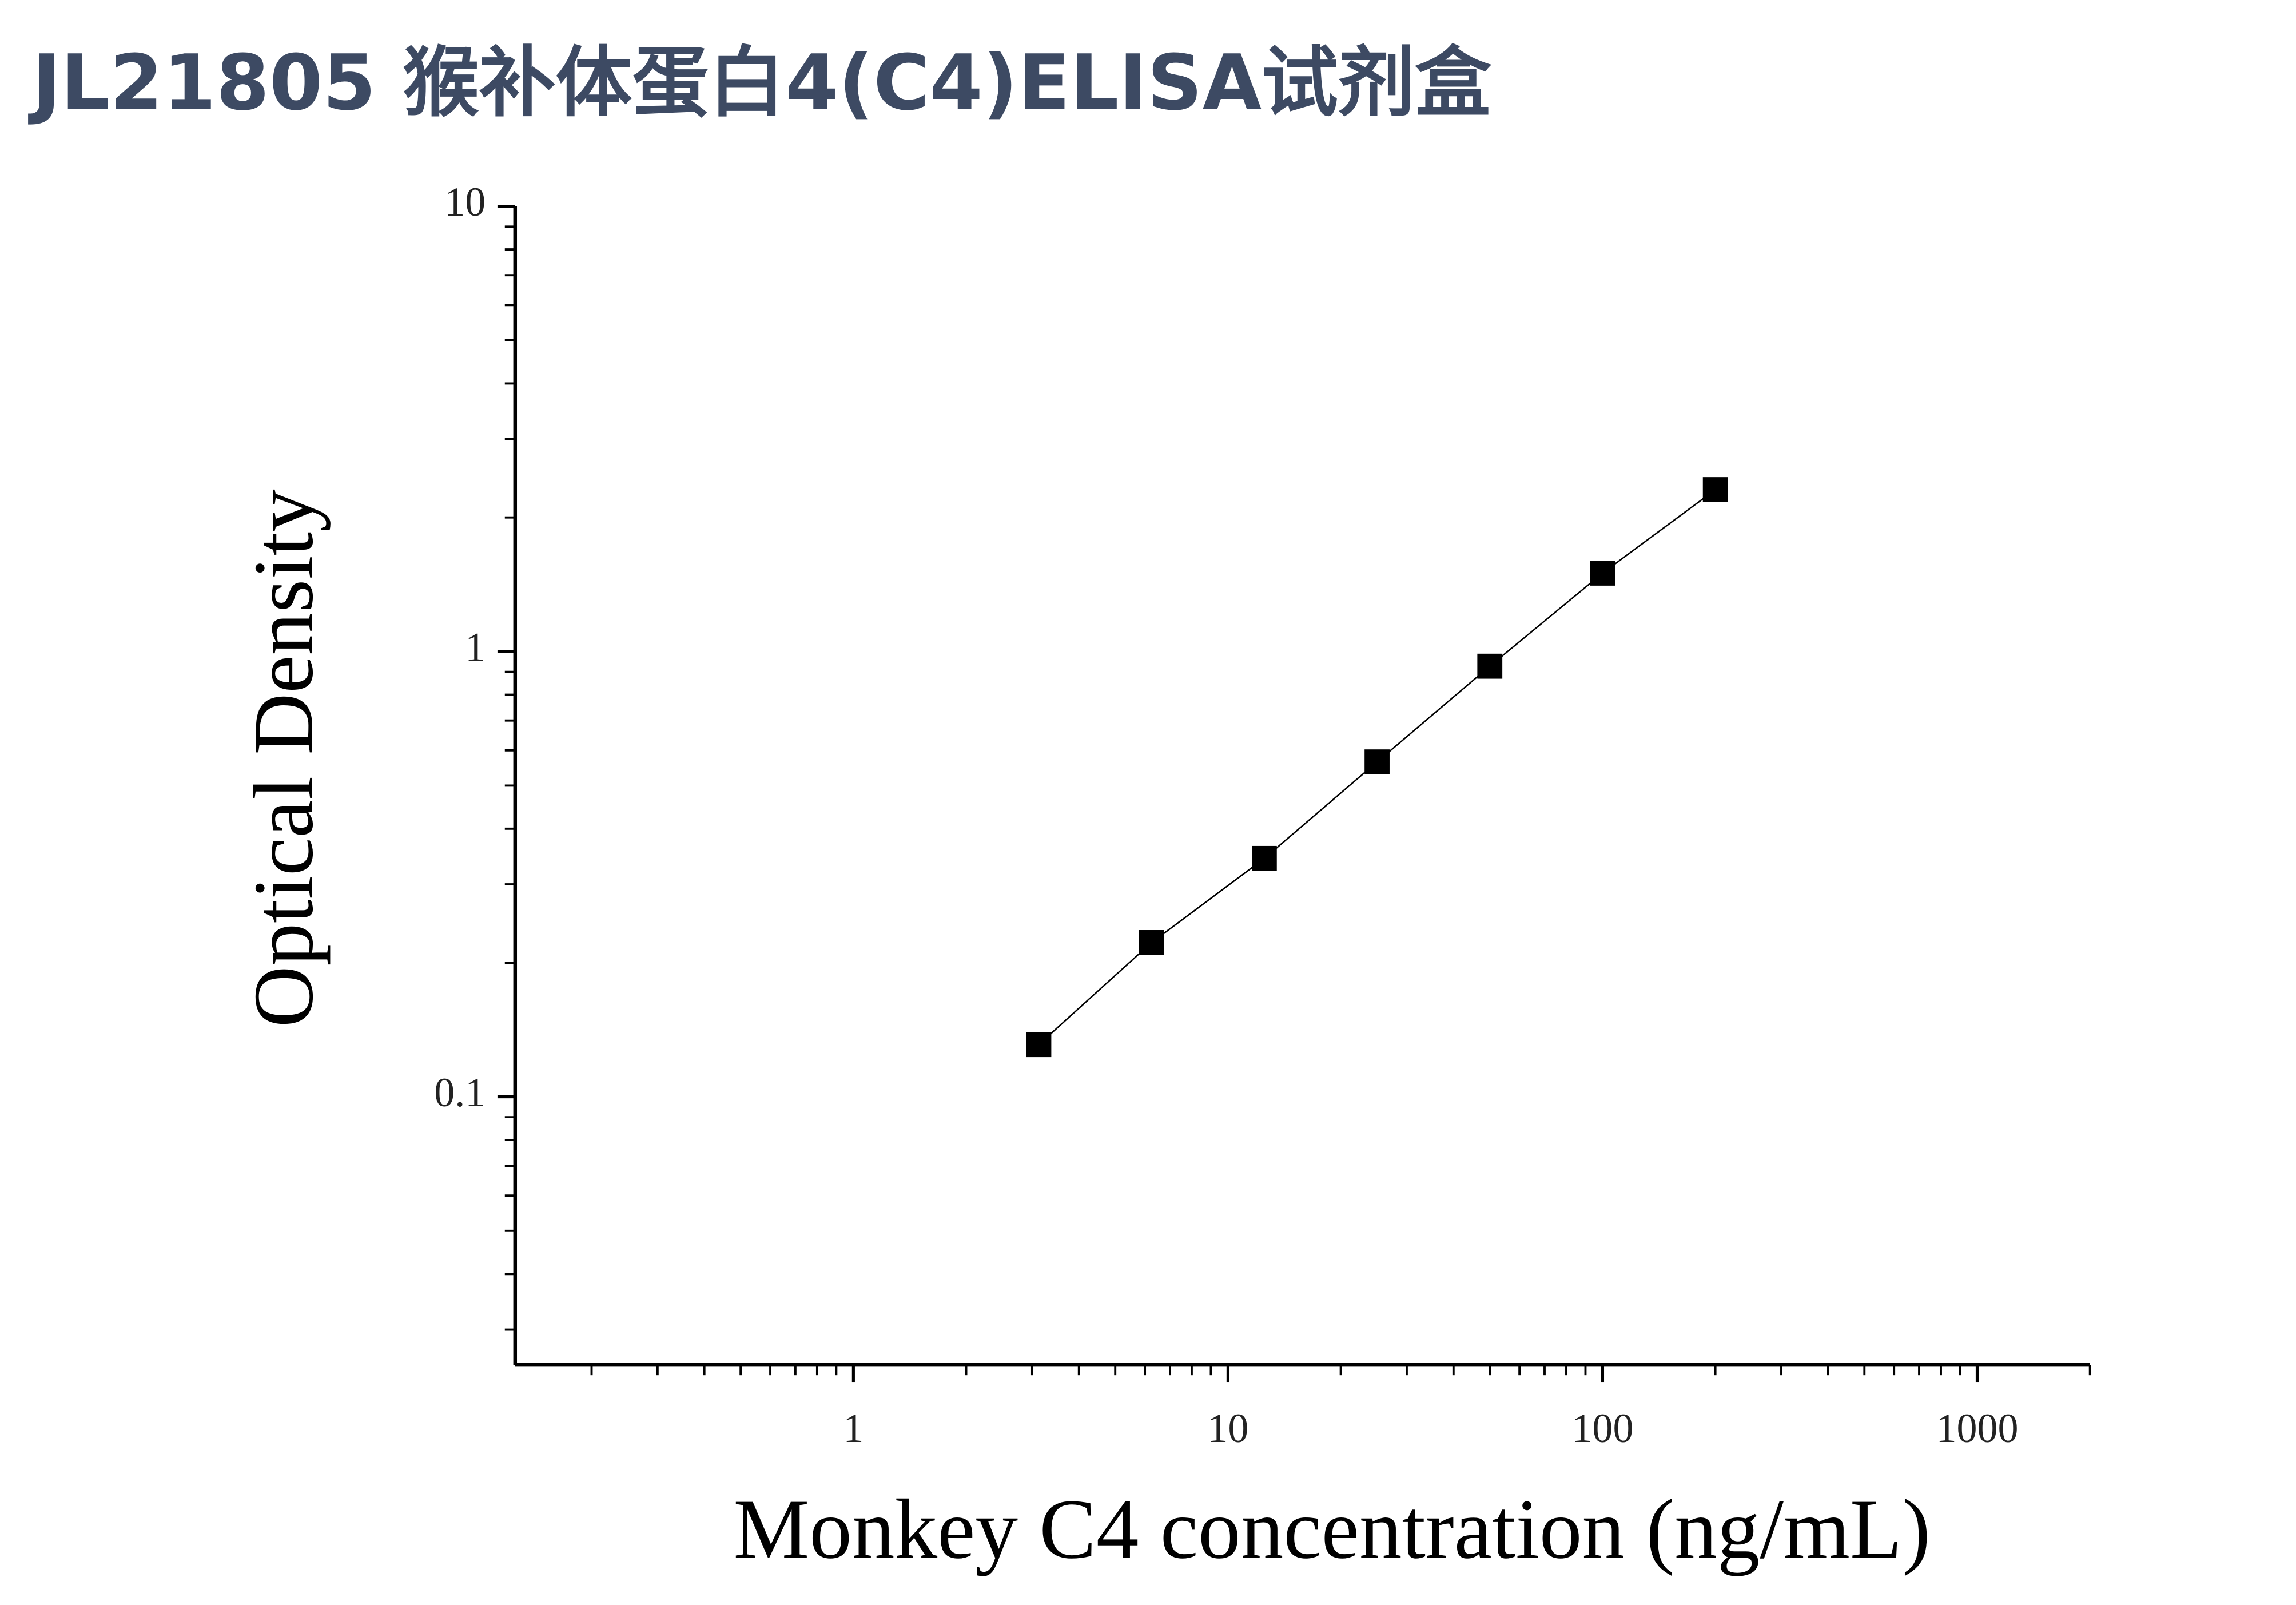 Image resolution: width=2296 pixels, height=1605 pixels. I want to click on y-tick-label: 0.1, so click(460, 1092).